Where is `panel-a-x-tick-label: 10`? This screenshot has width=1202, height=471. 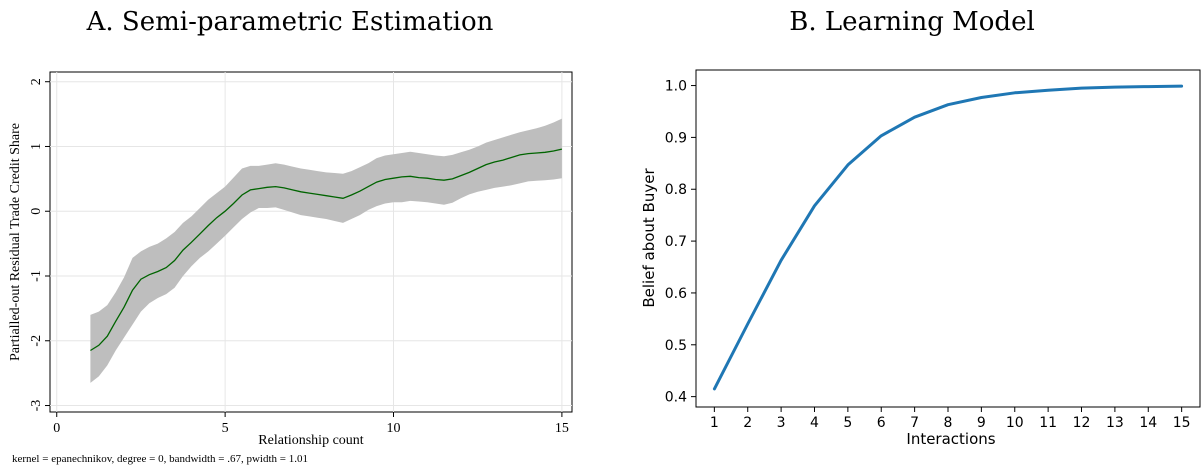
panel-a-x-tick-label: 10 is located at coordinates (394, 428).